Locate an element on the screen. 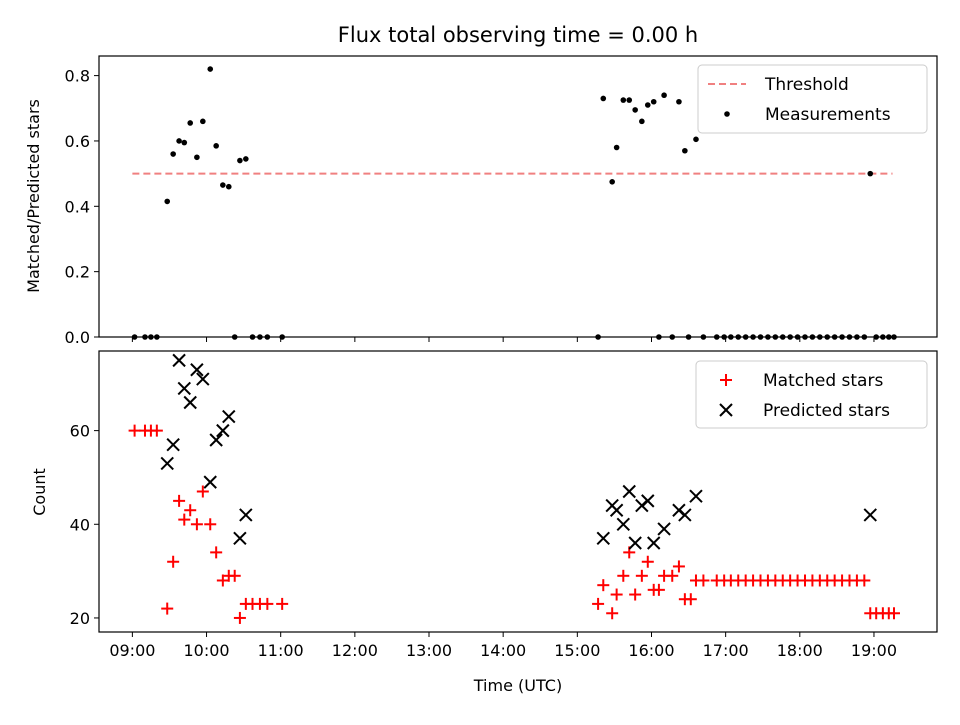 The height and width of the screenshot is (725, 960). bottom-y-axis: 20 40 60 is located at coordinates (84, 525).